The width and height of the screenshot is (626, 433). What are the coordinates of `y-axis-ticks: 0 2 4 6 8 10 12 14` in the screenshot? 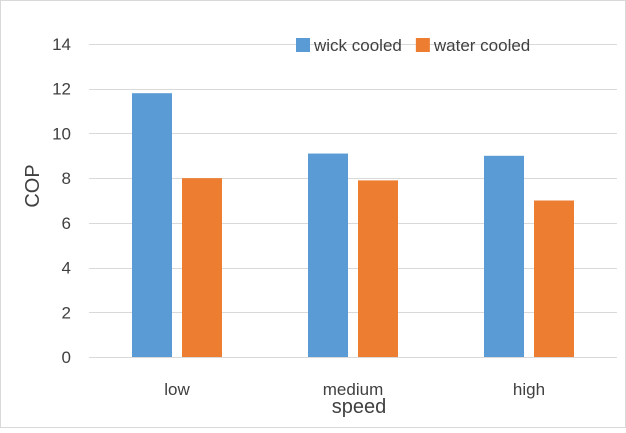 It's located at (61, 201).